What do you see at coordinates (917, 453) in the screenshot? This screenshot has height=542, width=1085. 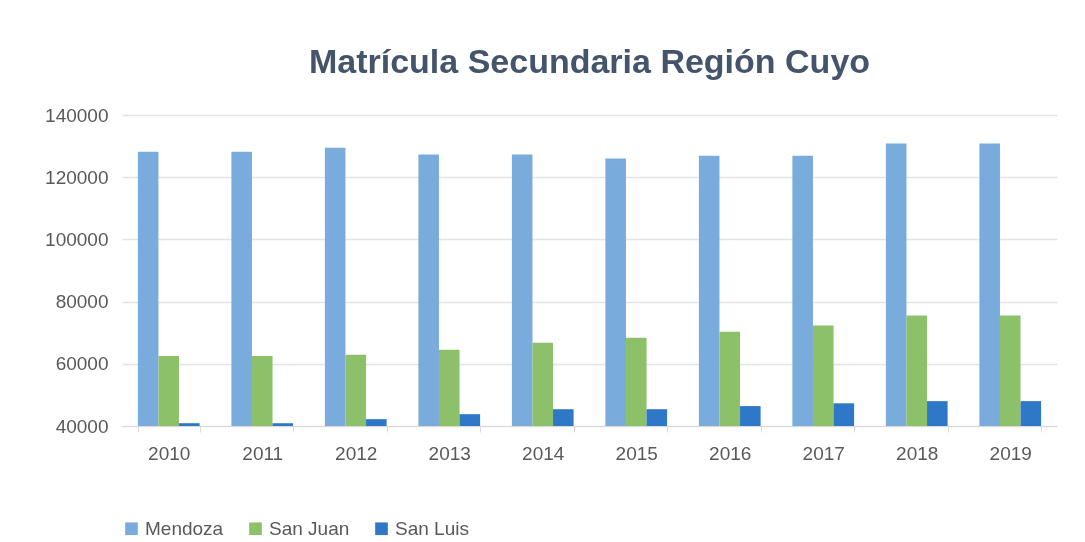 I see `x-tick-label: 2018` at bounding box center [917, 453].